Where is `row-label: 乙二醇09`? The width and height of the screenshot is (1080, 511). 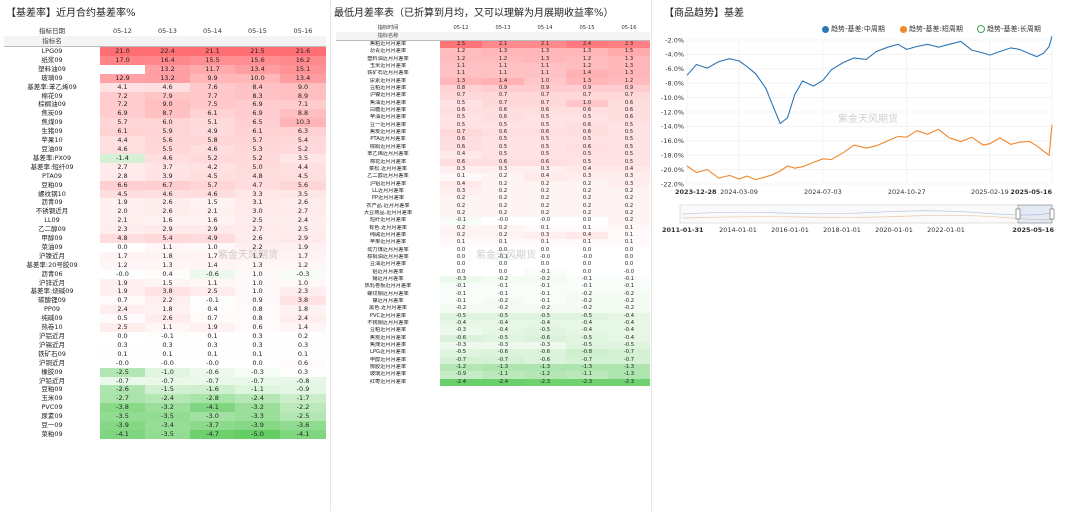
row-label: 乙二醇09 is located at coordinates (52, 229).